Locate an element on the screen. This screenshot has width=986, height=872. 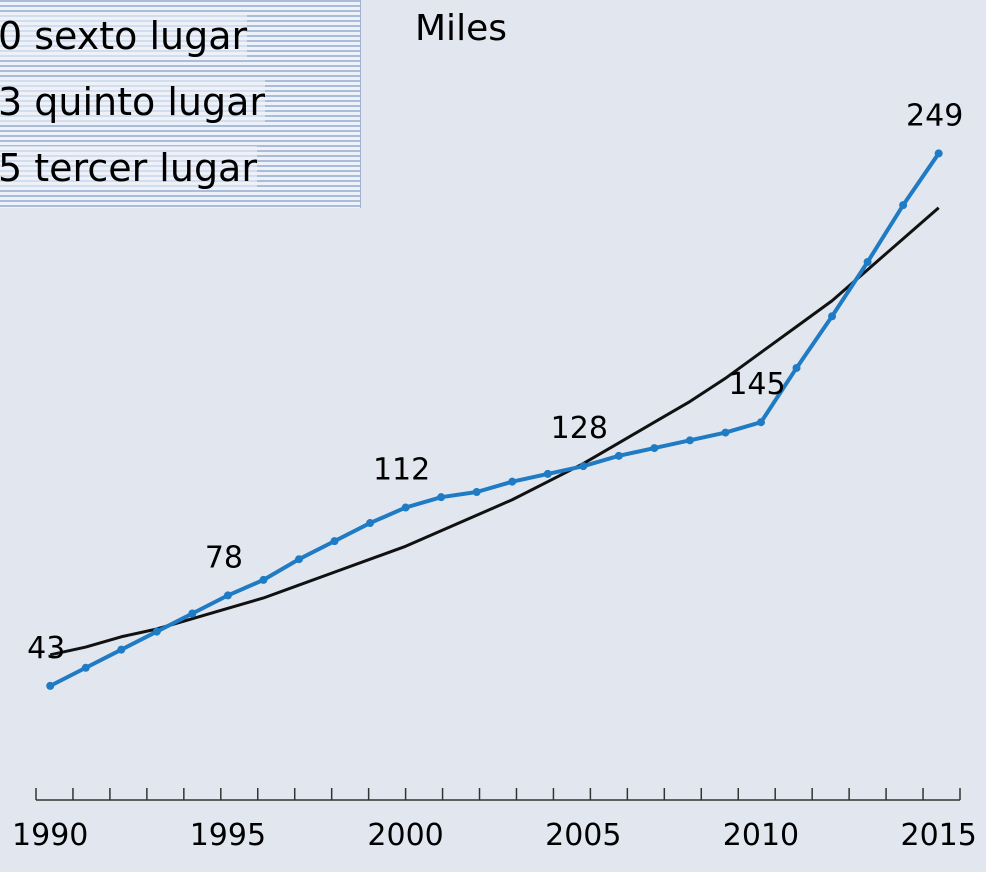
annotation: 0 sexto lugar is located at coordinates (124, 36).